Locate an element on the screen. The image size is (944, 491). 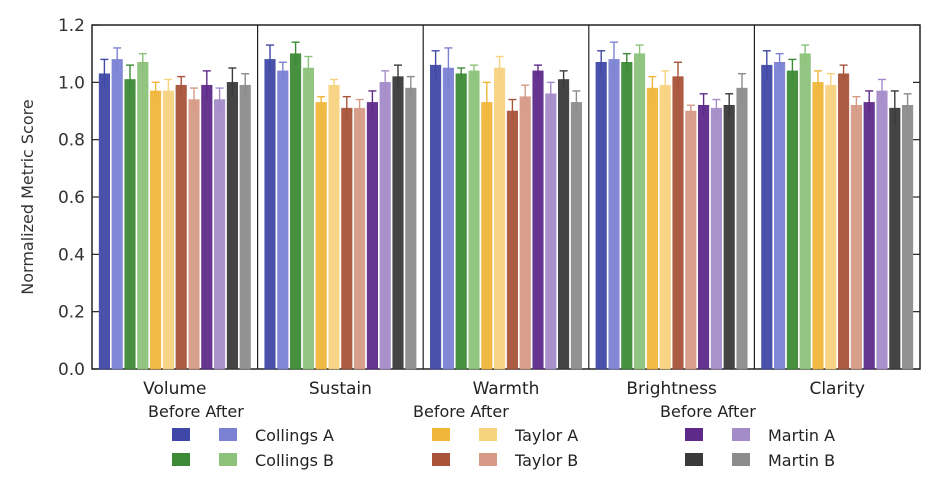
category-label: Volume is located at coordinates (174, 389).